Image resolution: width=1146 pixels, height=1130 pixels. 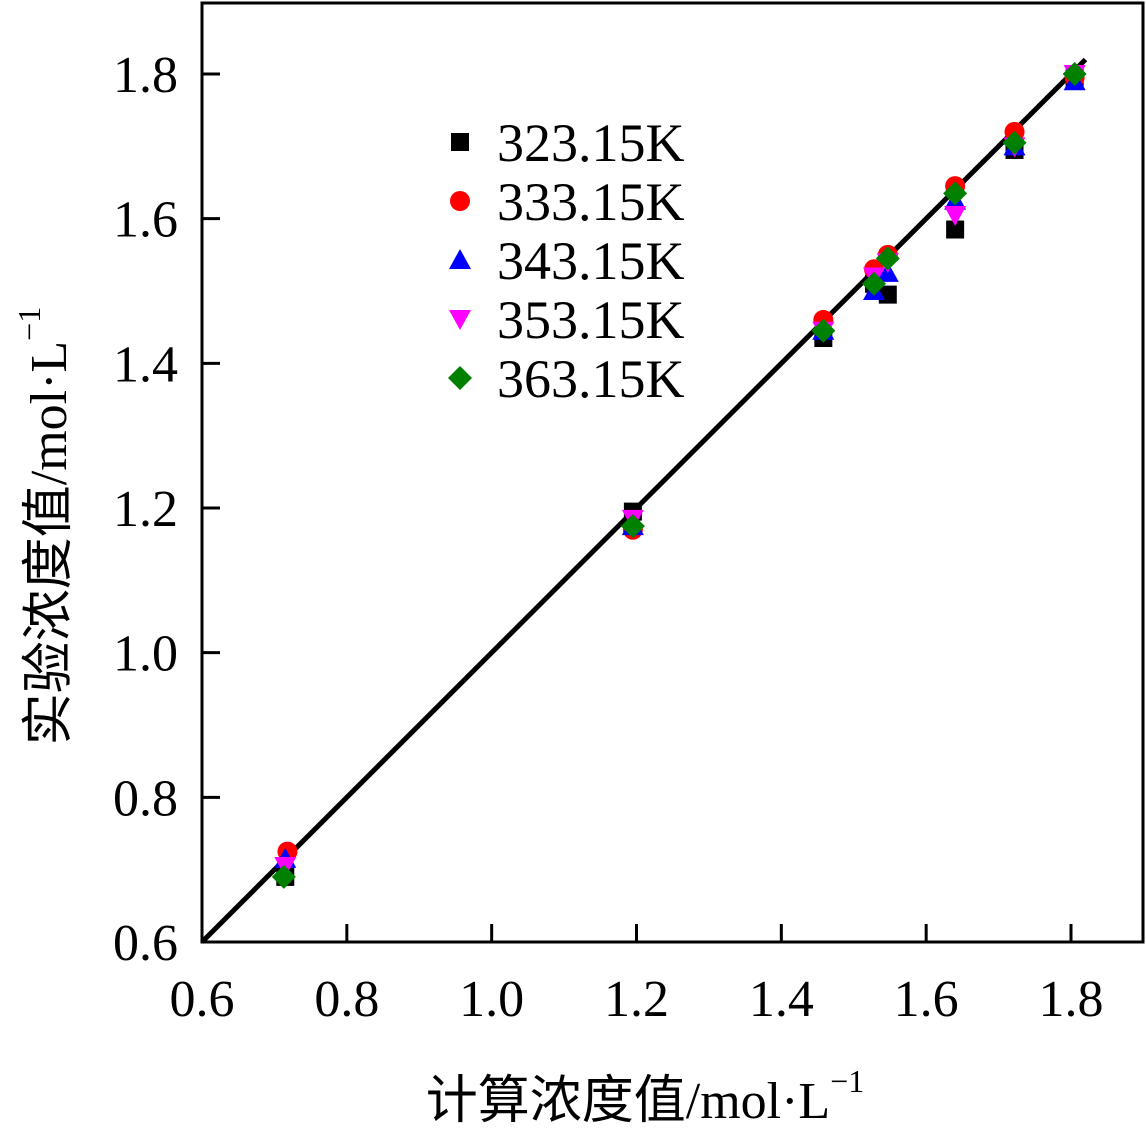 I want to click on x-tick-label: 1.6, so click(x=926, y=999).